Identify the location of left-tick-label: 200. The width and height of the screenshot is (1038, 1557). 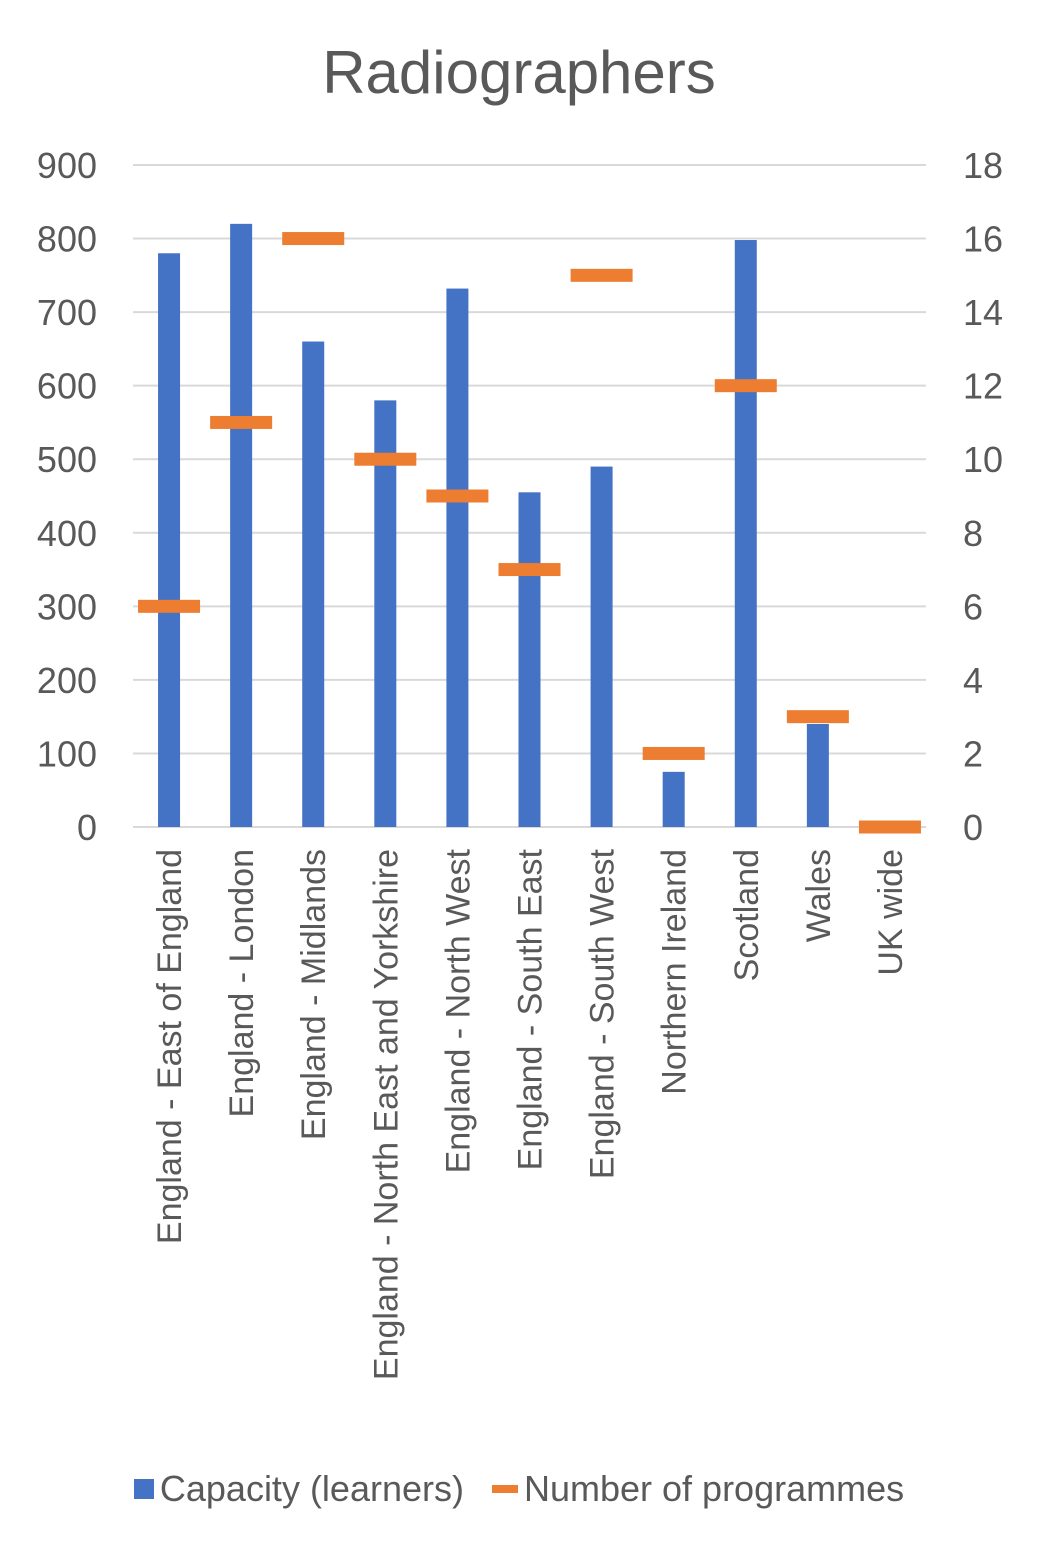
(67, 680).